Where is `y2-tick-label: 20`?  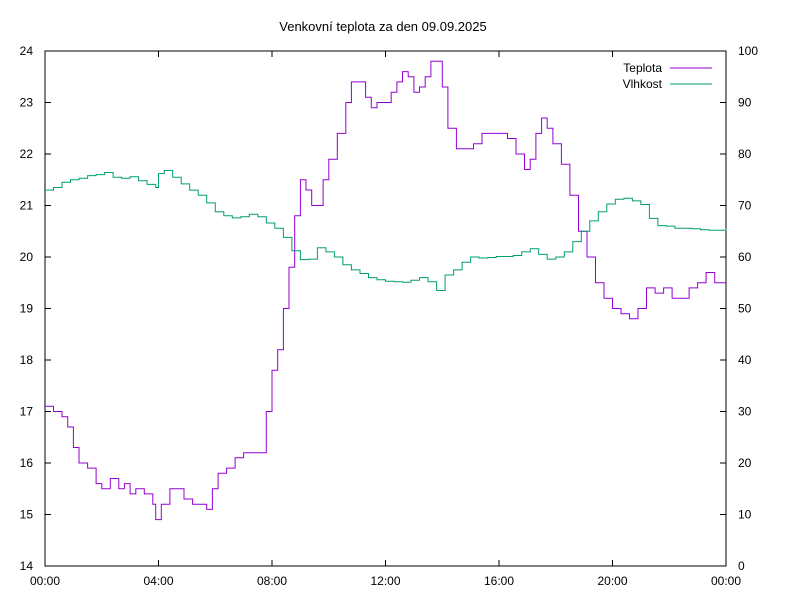
y2-tick-label: 20 is located at coordinates (745, 463).